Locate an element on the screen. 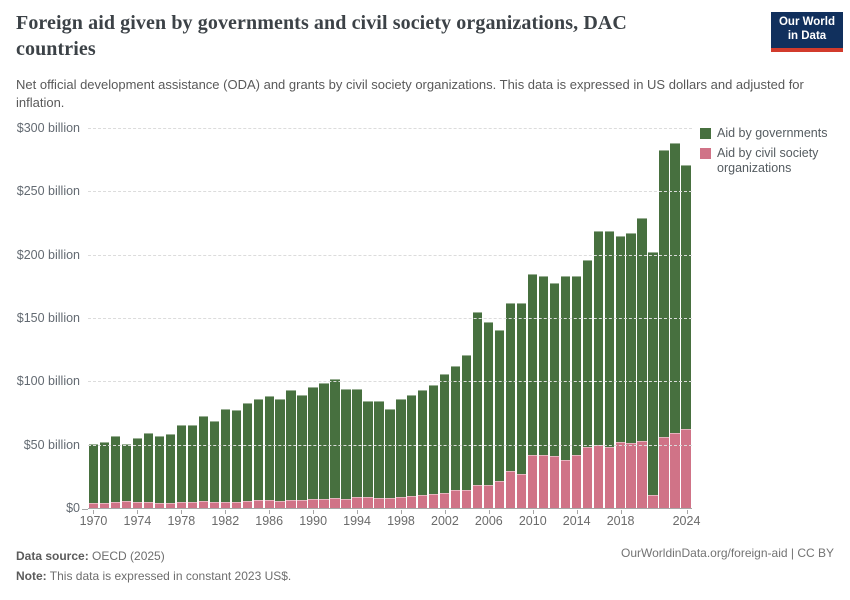 The image size is (850, 600). bar-2006-civil-society is located at coordinates (488, 497).